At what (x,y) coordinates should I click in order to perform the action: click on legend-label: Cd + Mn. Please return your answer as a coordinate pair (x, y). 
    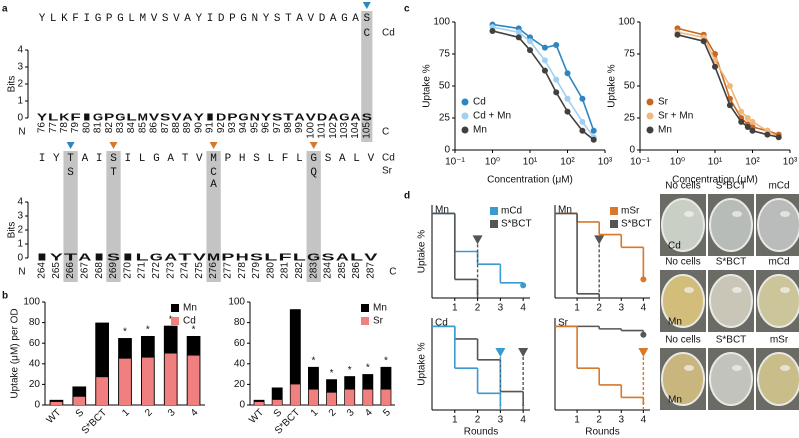
    Looking at the image, I should click on (492, 116).